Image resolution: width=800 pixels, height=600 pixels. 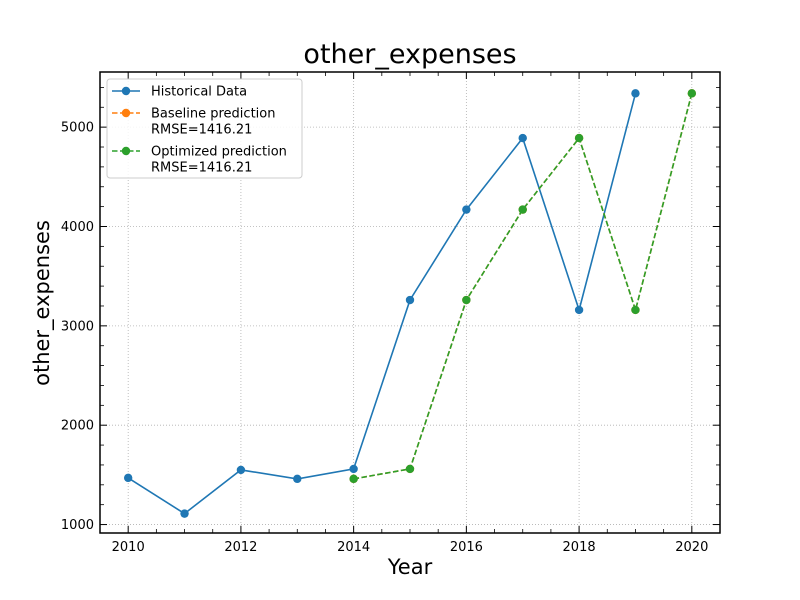 What do you see at coordinates (409, 54) in the screenshot?
I see `chart-title: other_expenses` at bounding box center [409, 54].